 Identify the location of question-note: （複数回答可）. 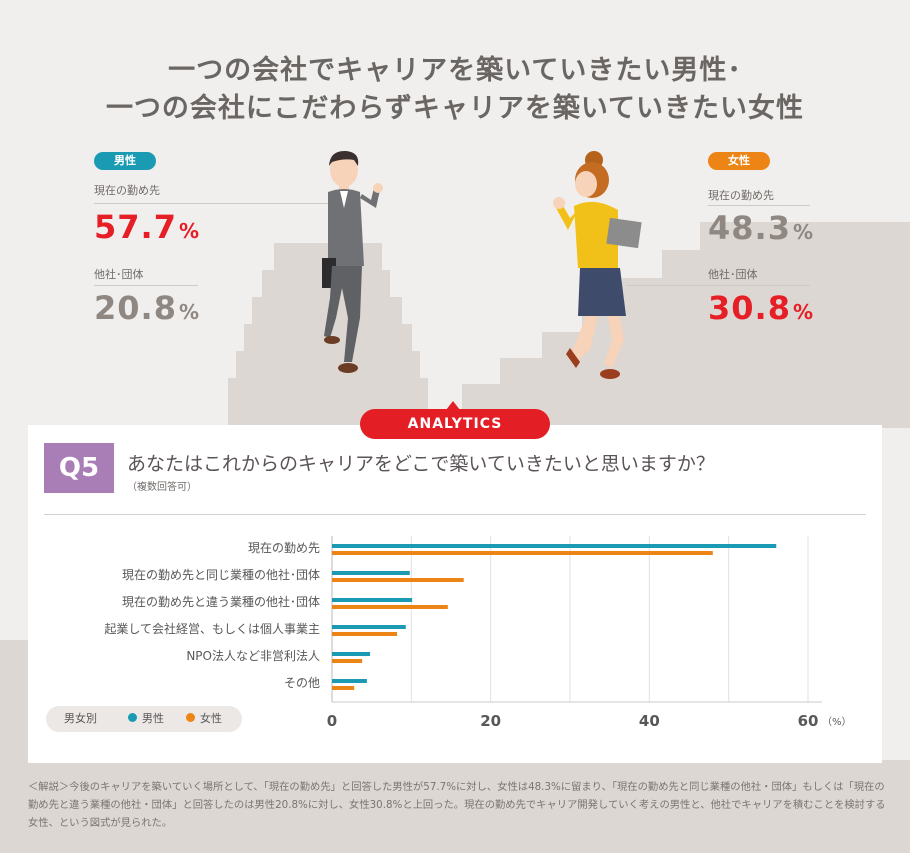
(162, 487).